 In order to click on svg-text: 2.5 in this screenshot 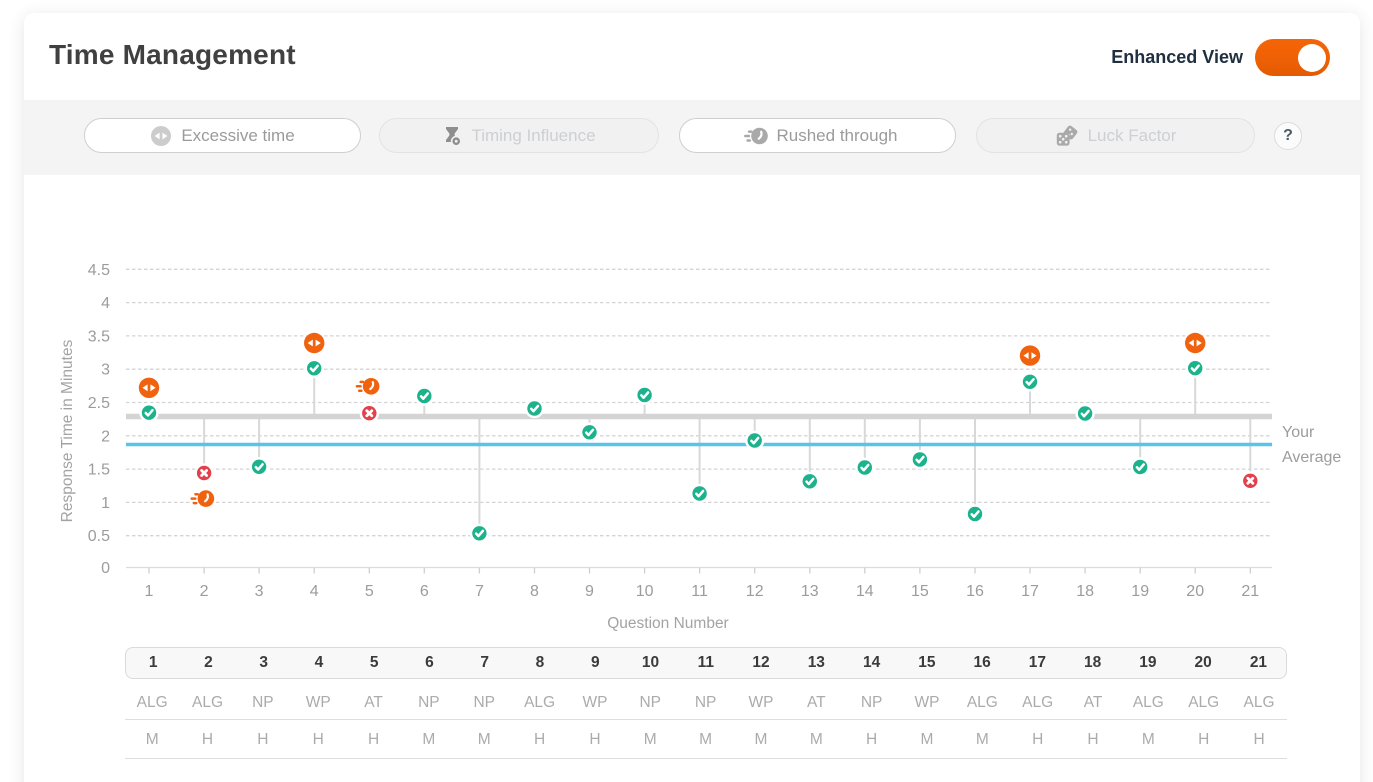, I will do `click(99, 403)`.